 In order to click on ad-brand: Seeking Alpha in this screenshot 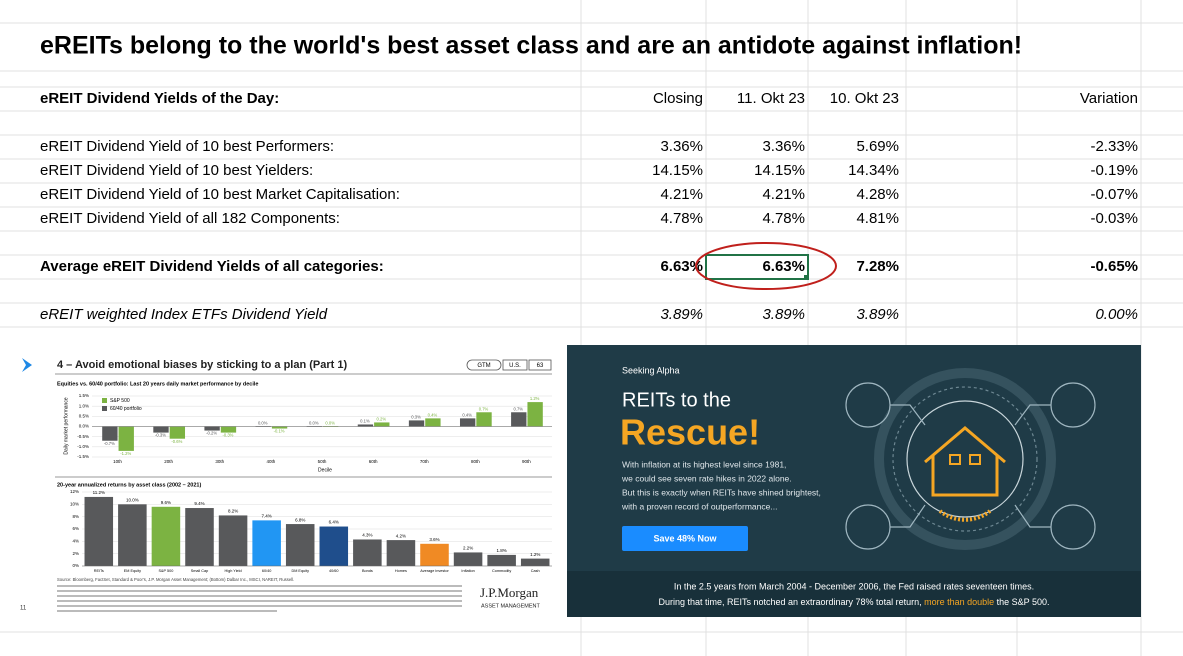, I will do `click(651, 370)`.